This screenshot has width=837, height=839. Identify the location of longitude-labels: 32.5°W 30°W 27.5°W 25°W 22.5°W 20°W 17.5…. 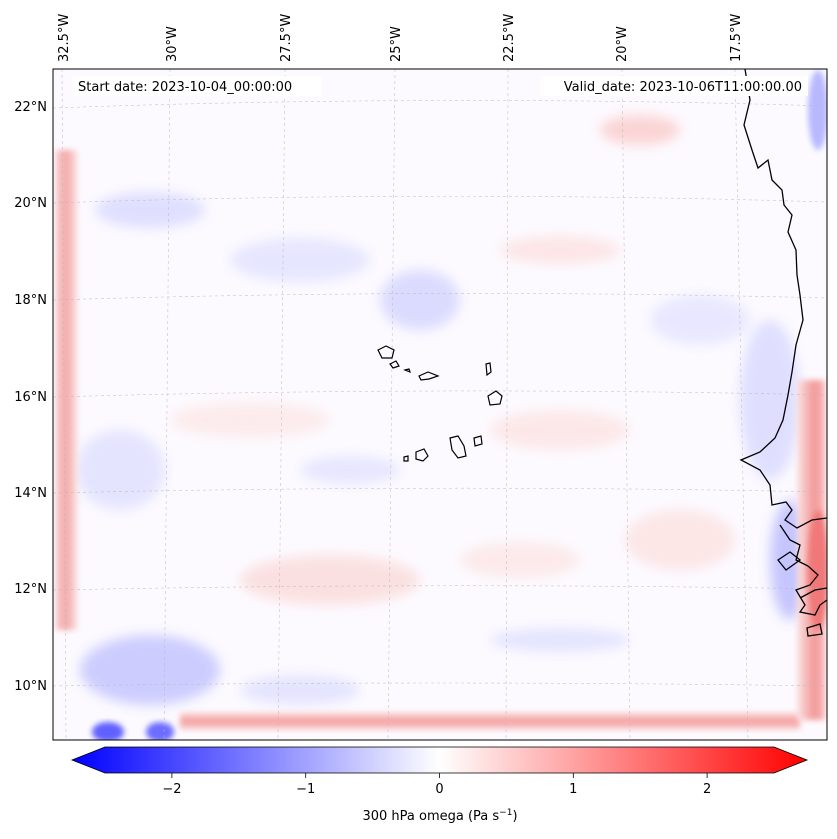
(400, 38).